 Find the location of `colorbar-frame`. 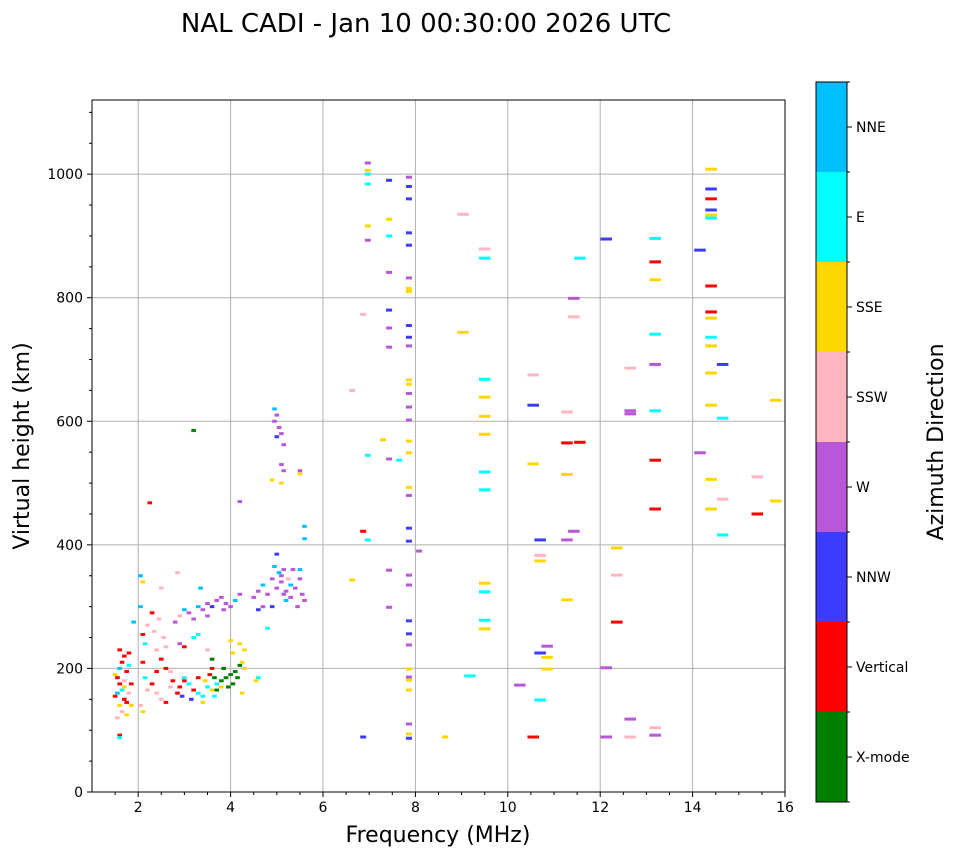

colorbar-frame is located at coordinates (831, 442).